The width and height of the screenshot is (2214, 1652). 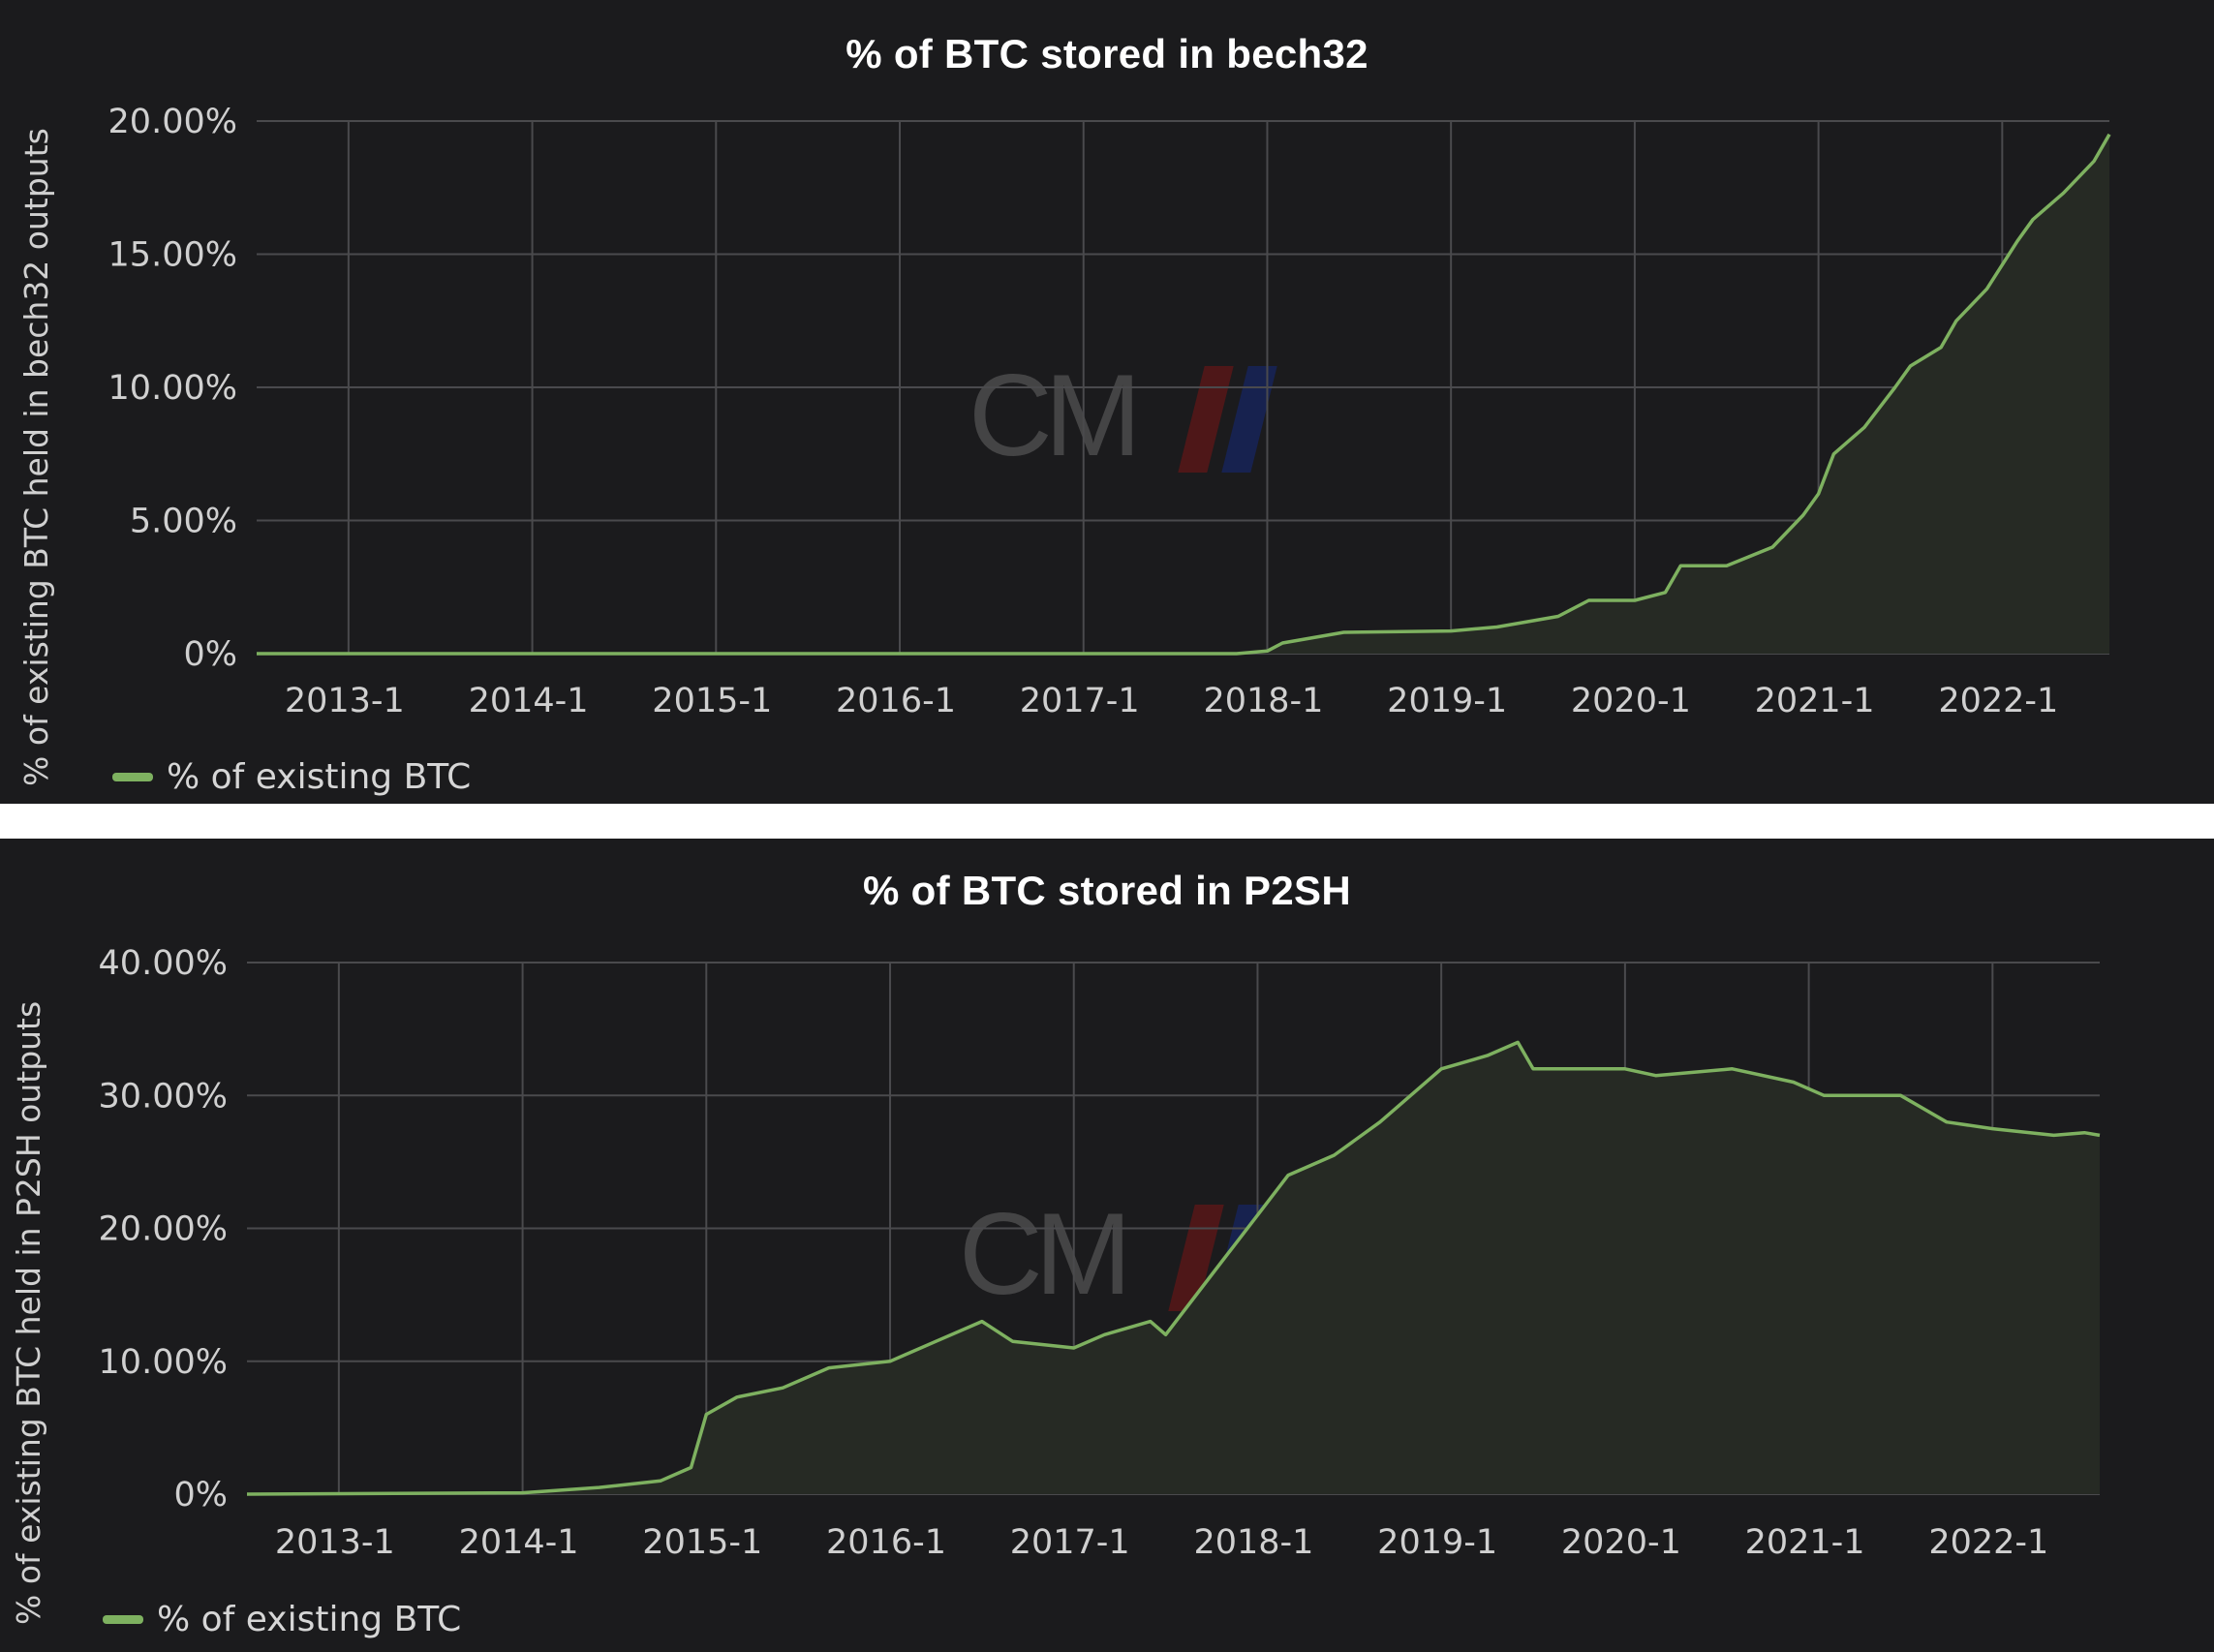 What do you see at coordinates (1107, 890) in the screenshot?
I see `chart-title: % of BTC stored in P2SH` at bounding box center [1107, 890].